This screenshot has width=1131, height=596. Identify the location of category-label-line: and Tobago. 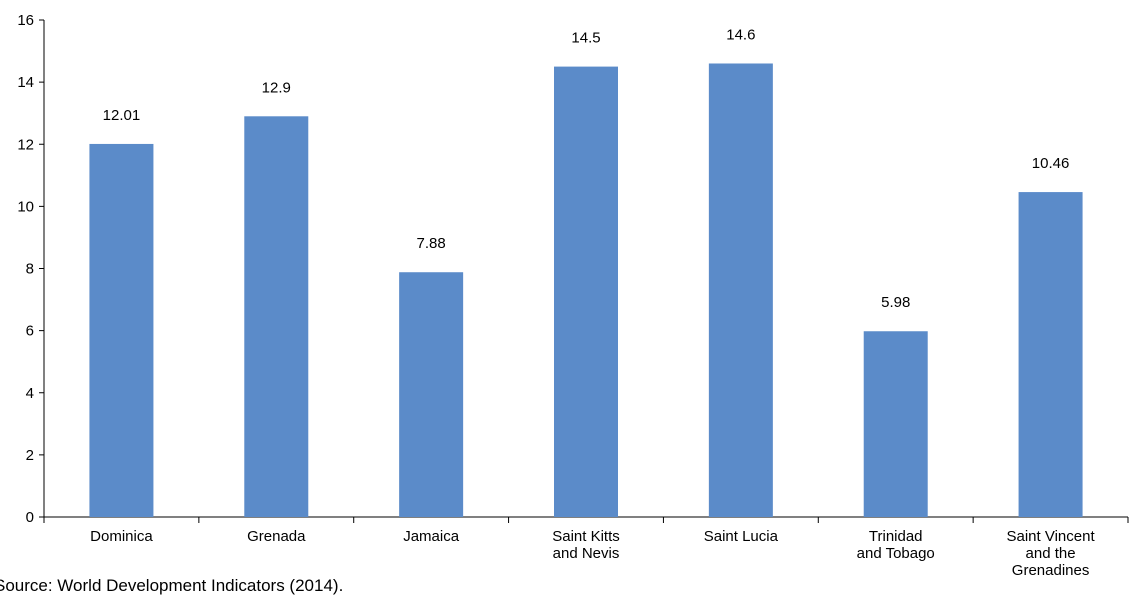
(896, 553).